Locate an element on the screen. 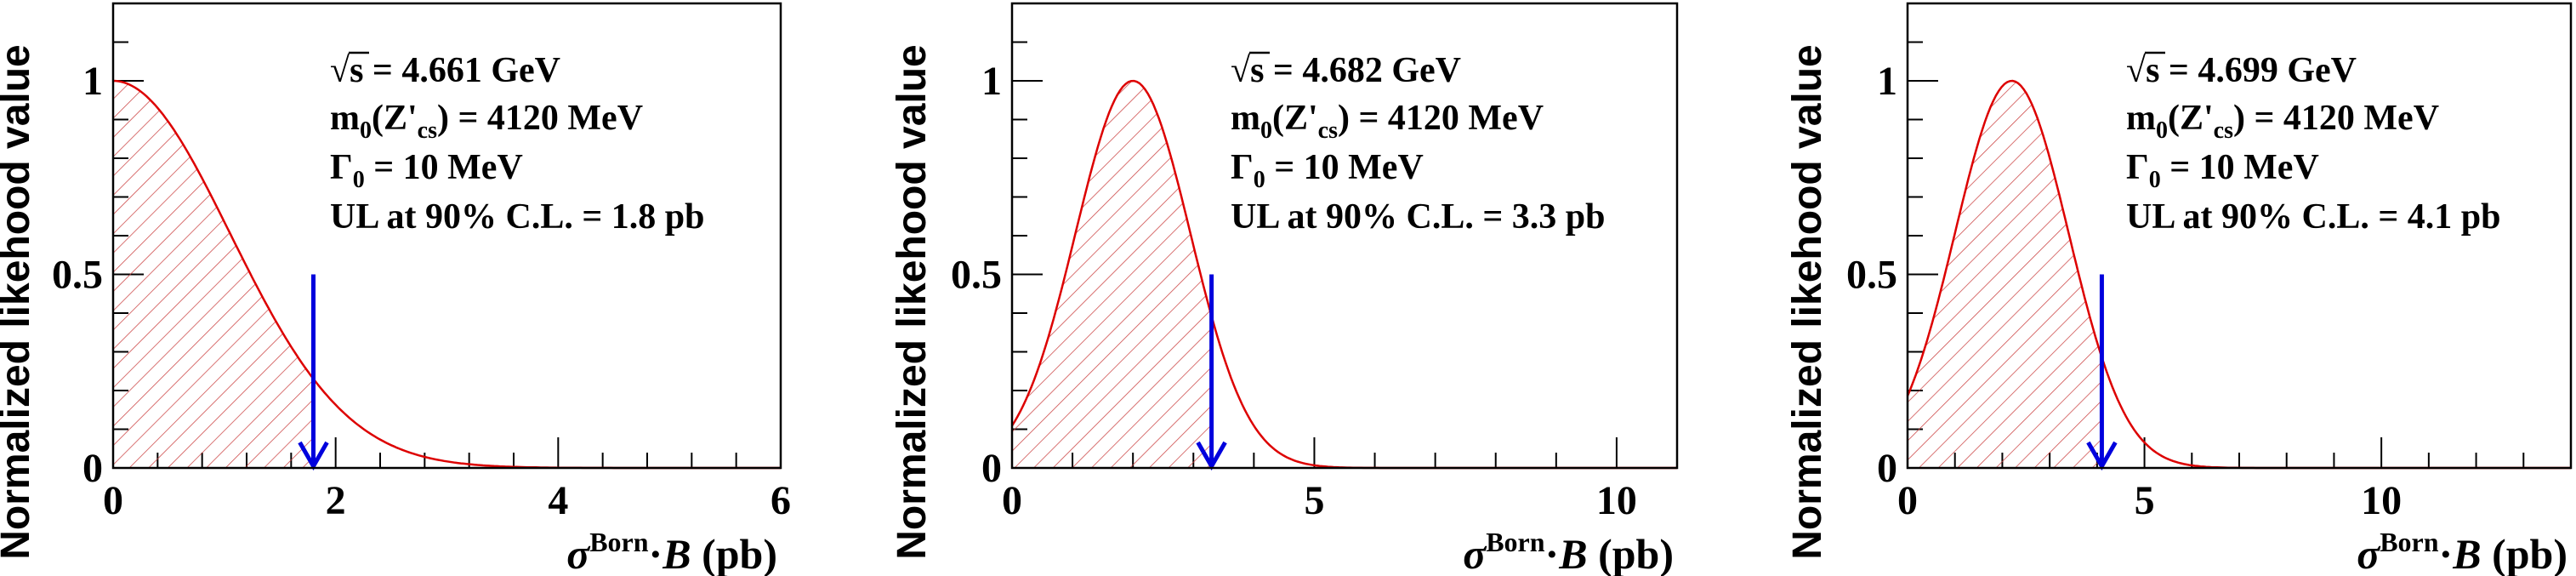 Image resolution: width=2576 pixels, height=576 pixels. x-tick-label: 2 is located at coordinates (336, 501).